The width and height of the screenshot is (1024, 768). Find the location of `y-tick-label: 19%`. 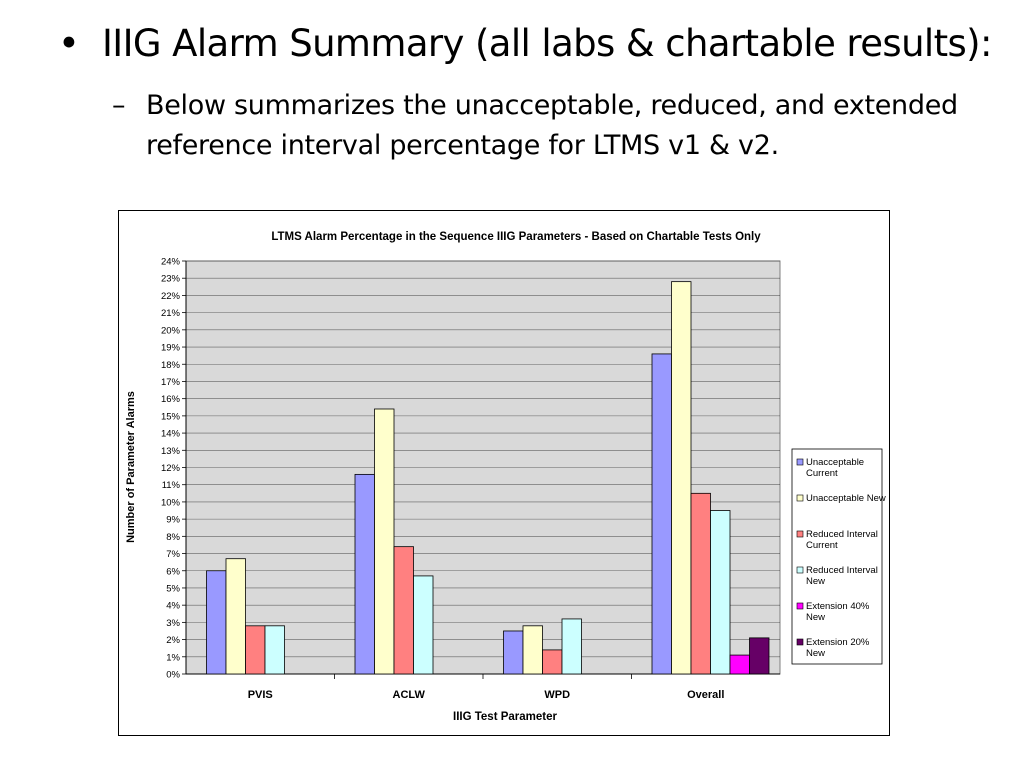

y-tick-label: 19% is located at coordinates (171, 348).